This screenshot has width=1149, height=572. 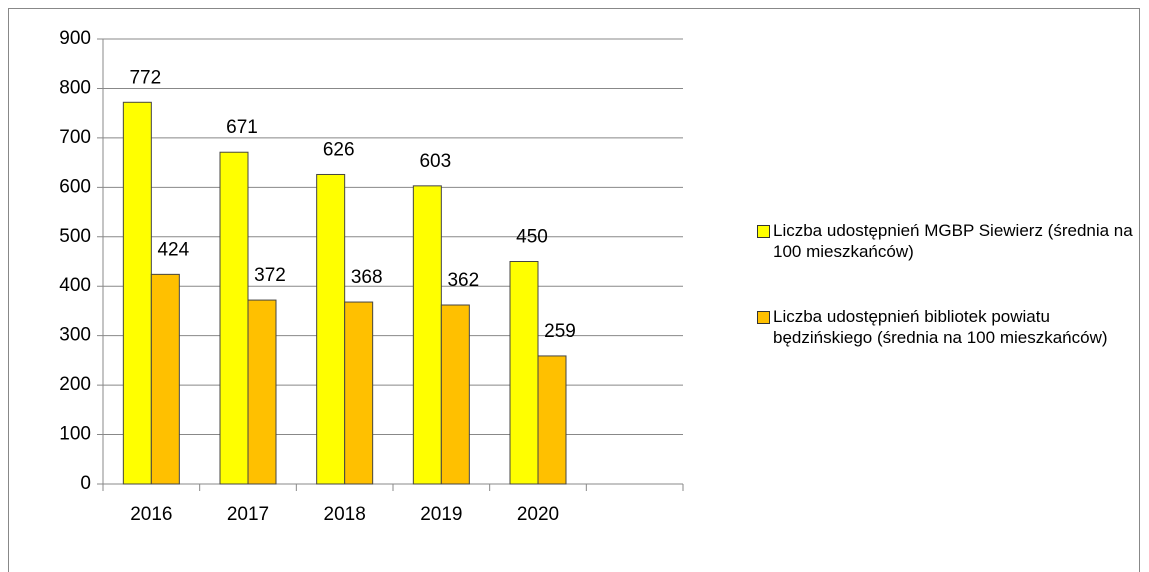 I want to click on y-tick-label: 400, so click(x=75, y=285).